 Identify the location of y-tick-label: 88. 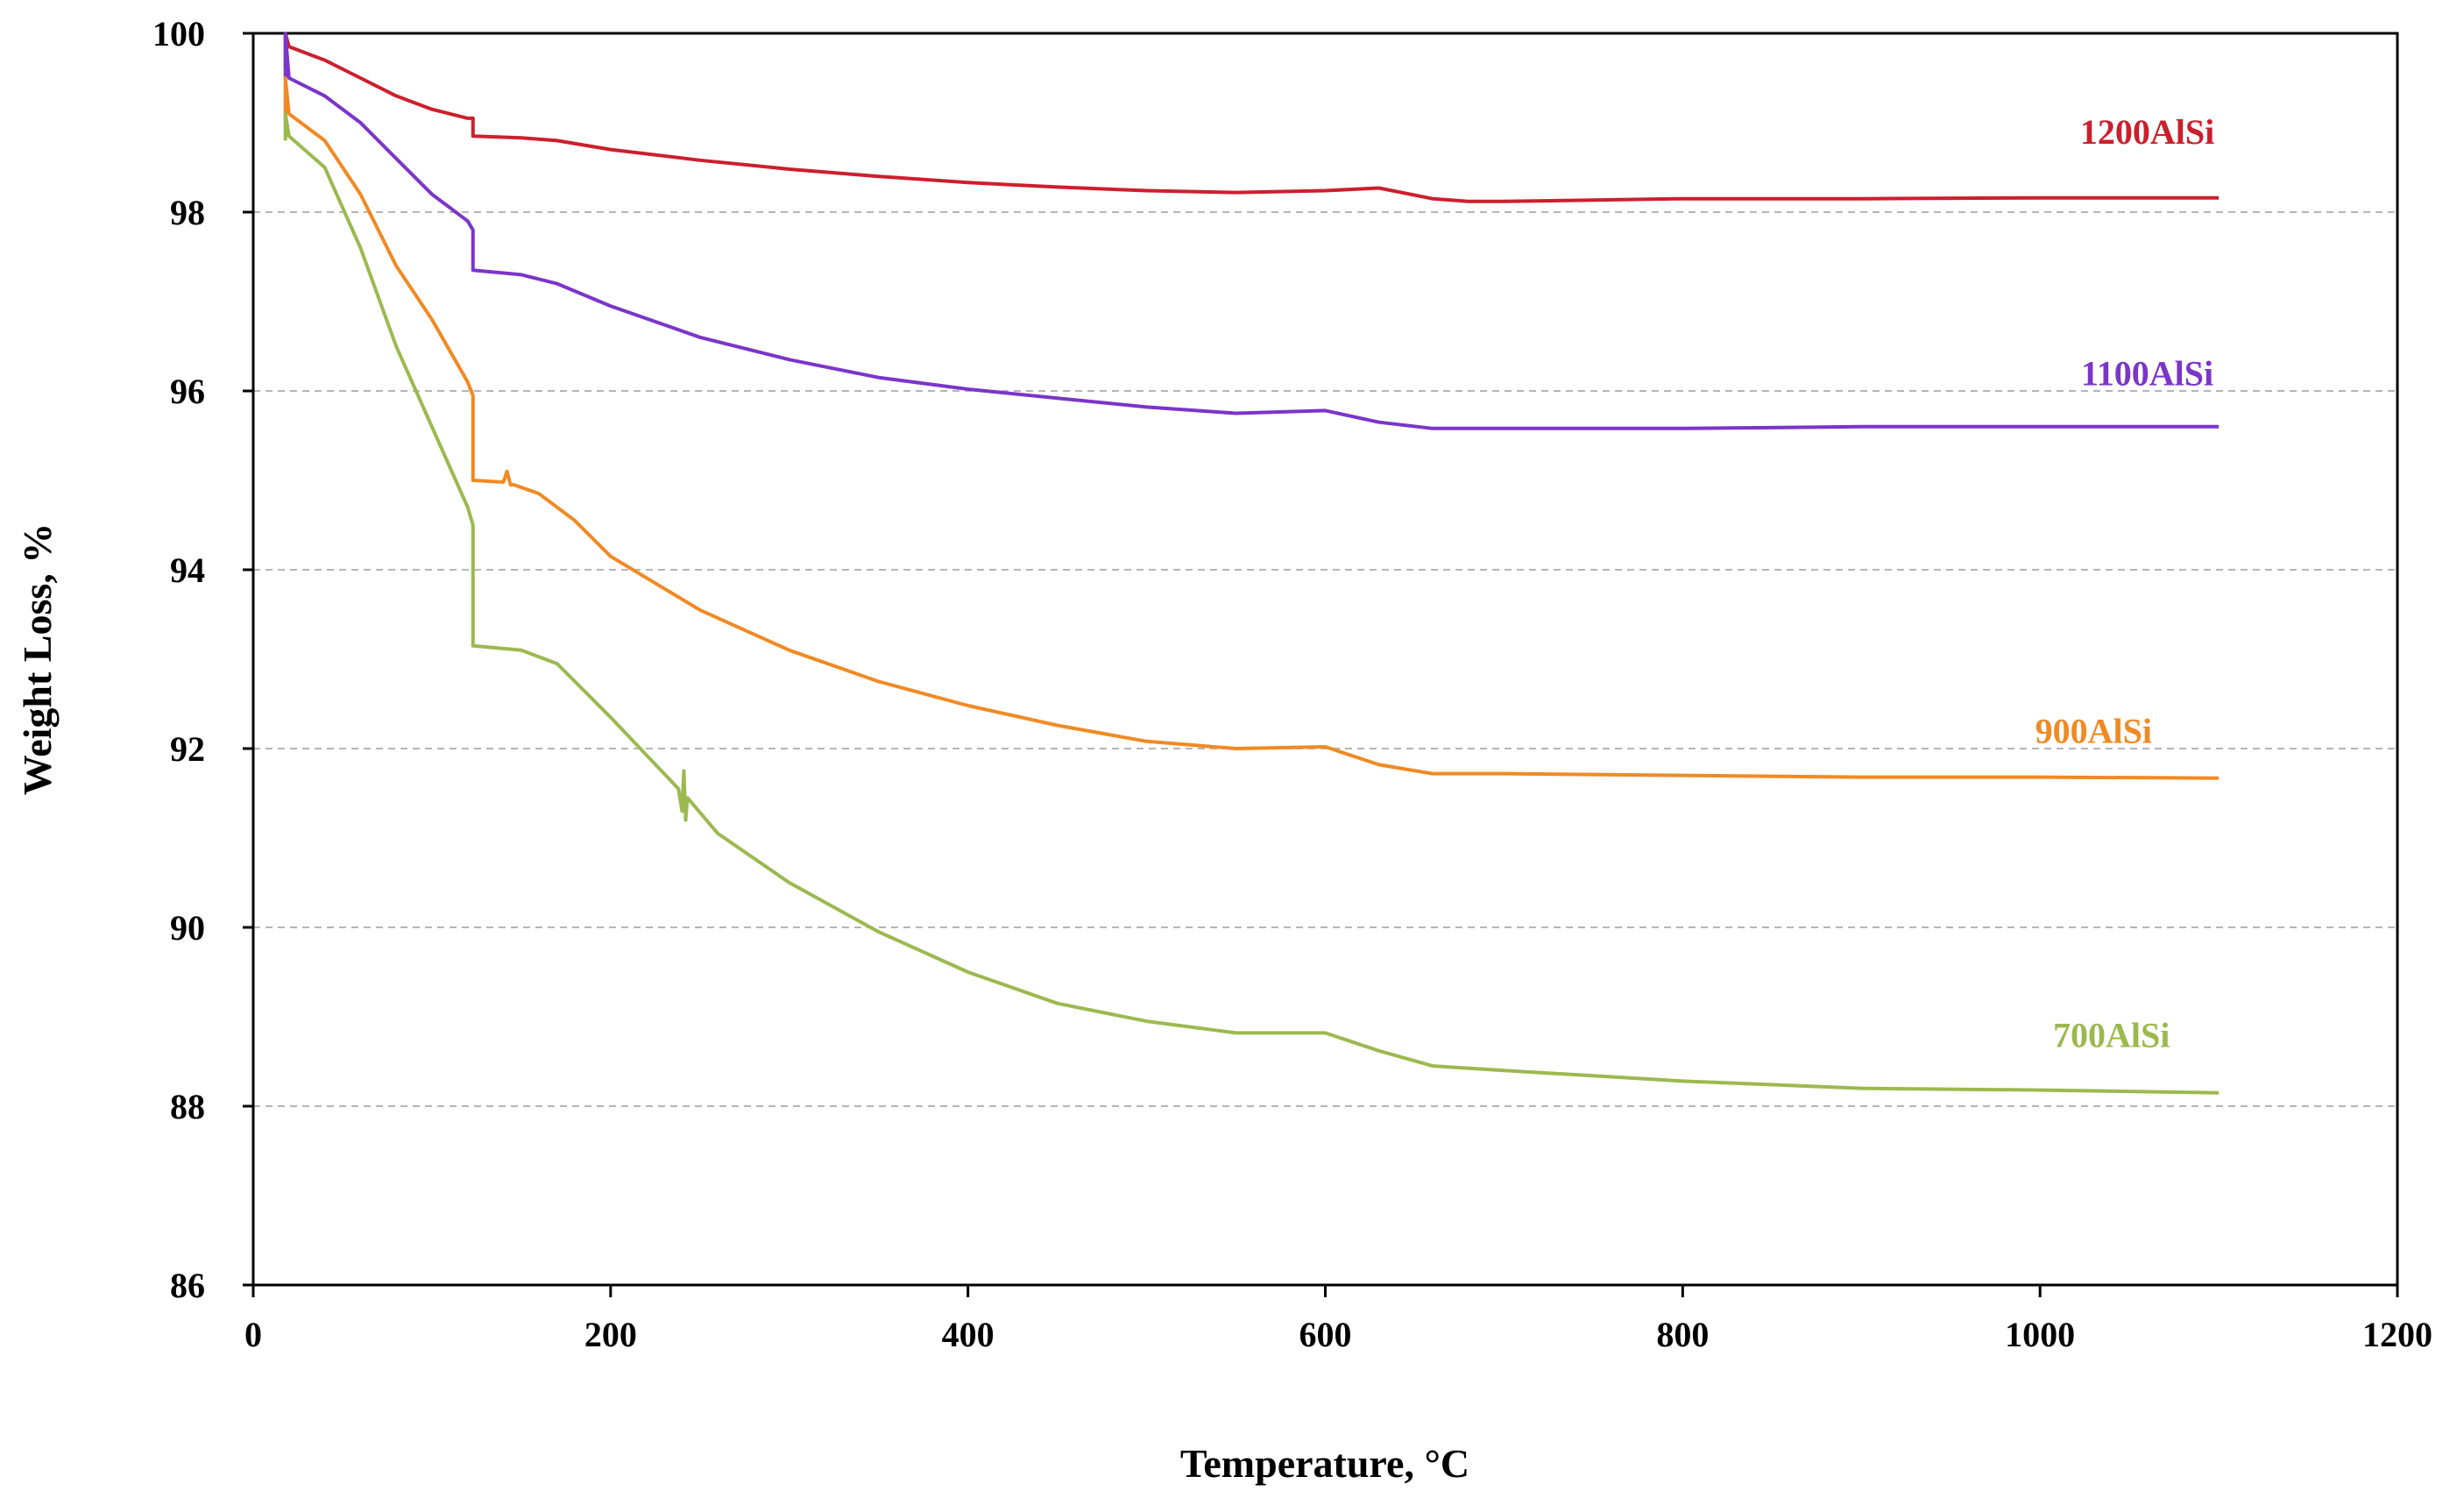
(187, 1106).